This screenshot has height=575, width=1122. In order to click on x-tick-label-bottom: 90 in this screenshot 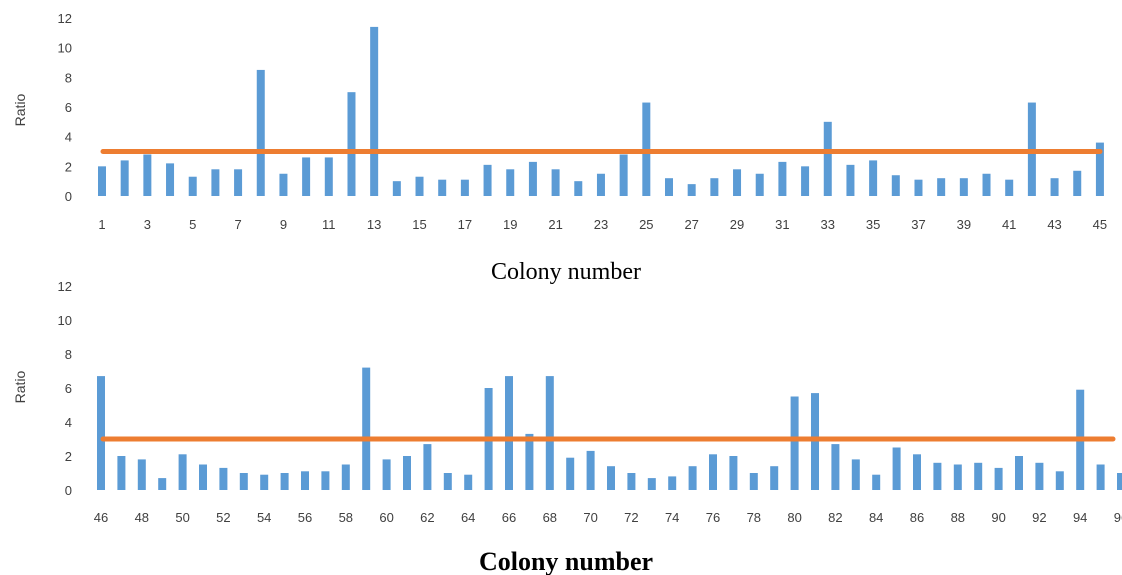, I will do `click(998, 517)`.